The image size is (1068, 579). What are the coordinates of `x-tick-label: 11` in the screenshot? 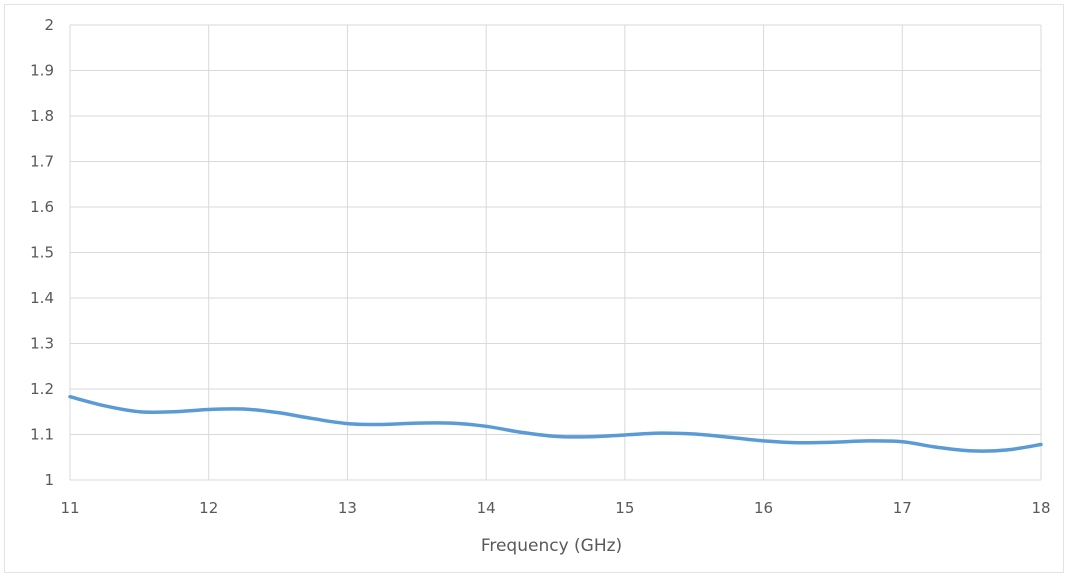 It's located at (69, 508).